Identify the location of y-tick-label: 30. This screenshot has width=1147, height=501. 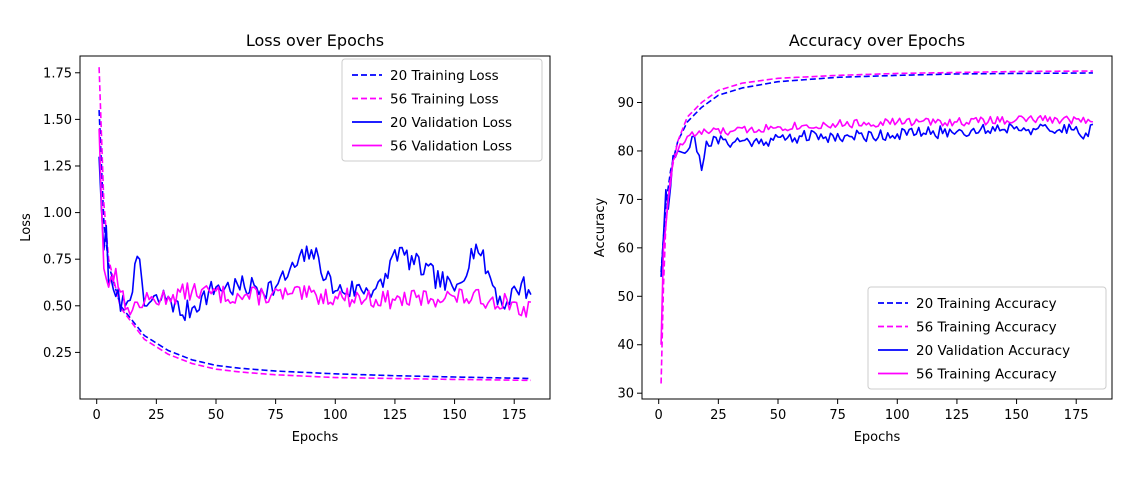
(625, 394).